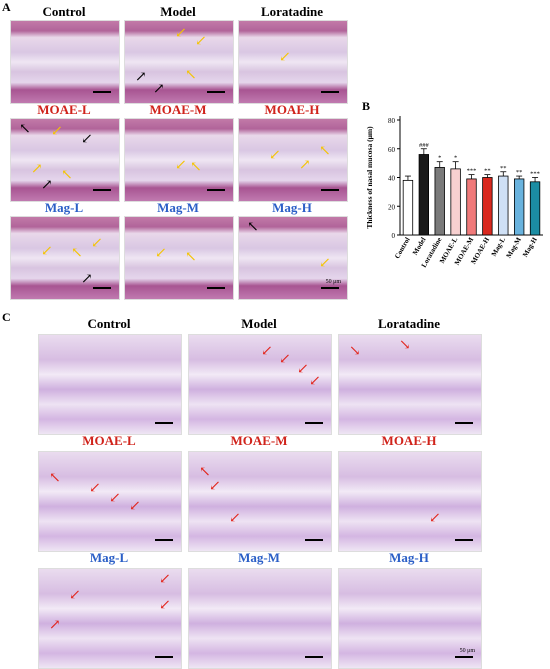 The image size is (550, 669). I want to click on micrograph-moae-m: ↙ ↖, so click(179, 160).